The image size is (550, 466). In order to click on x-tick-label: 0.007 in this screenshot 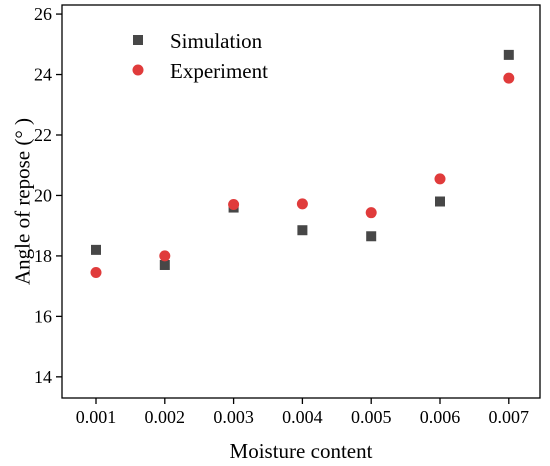, I will do `click(509, 417)`.